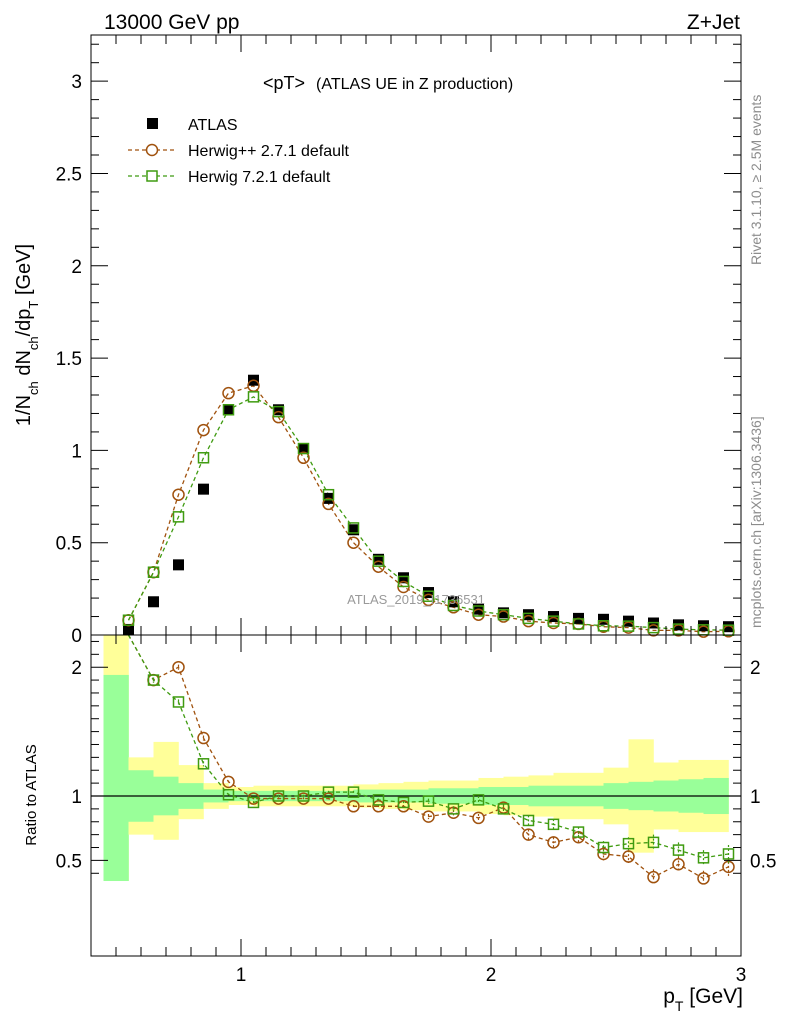  I want to click on rivet-version-label: Rivet 3.1.10, ≥ 2.5M events, so click(756, 180).